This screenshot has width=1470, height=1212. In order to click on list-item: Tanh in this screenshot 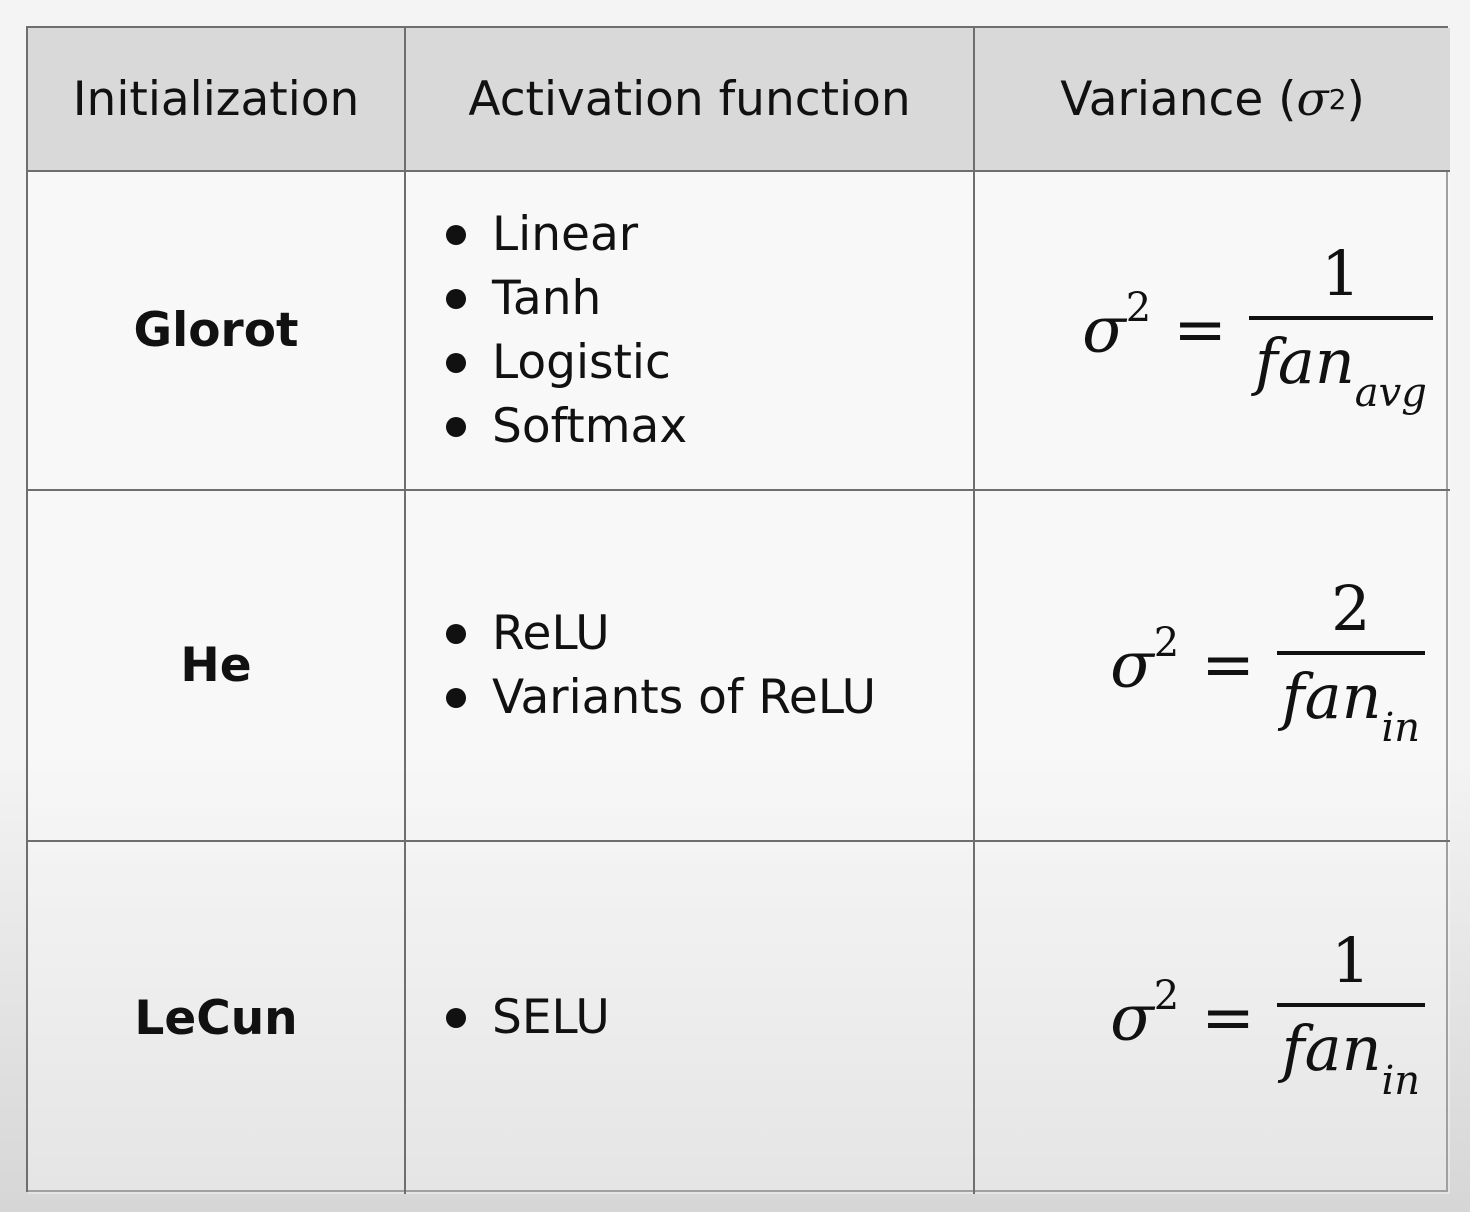, I will do `click(566, 299)`.